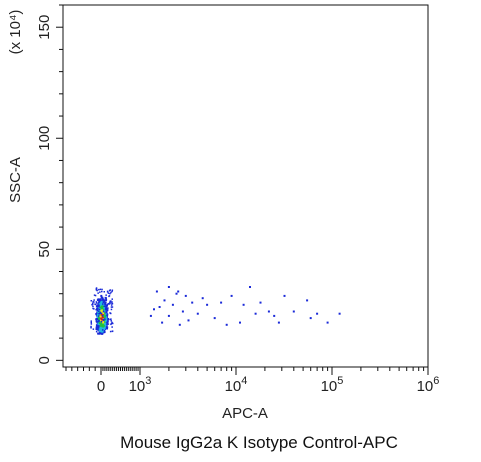 This screenshot has width=481, height=462. I want to click on x-axis: 0 103 104 105 106, so click(252, 381).